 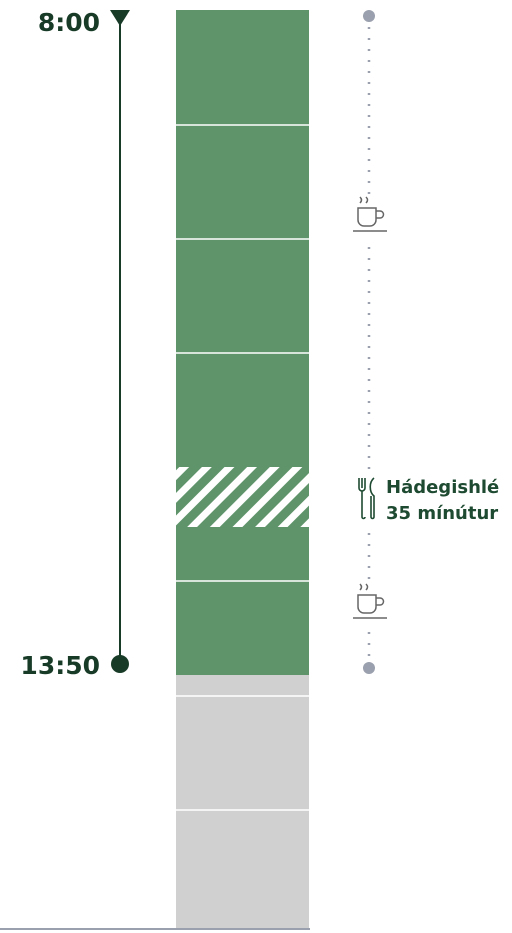 What do you see at coordinates (69, 22) in the screenshot?
I see `start-time: 8:00` at bounding box center [69, 22].